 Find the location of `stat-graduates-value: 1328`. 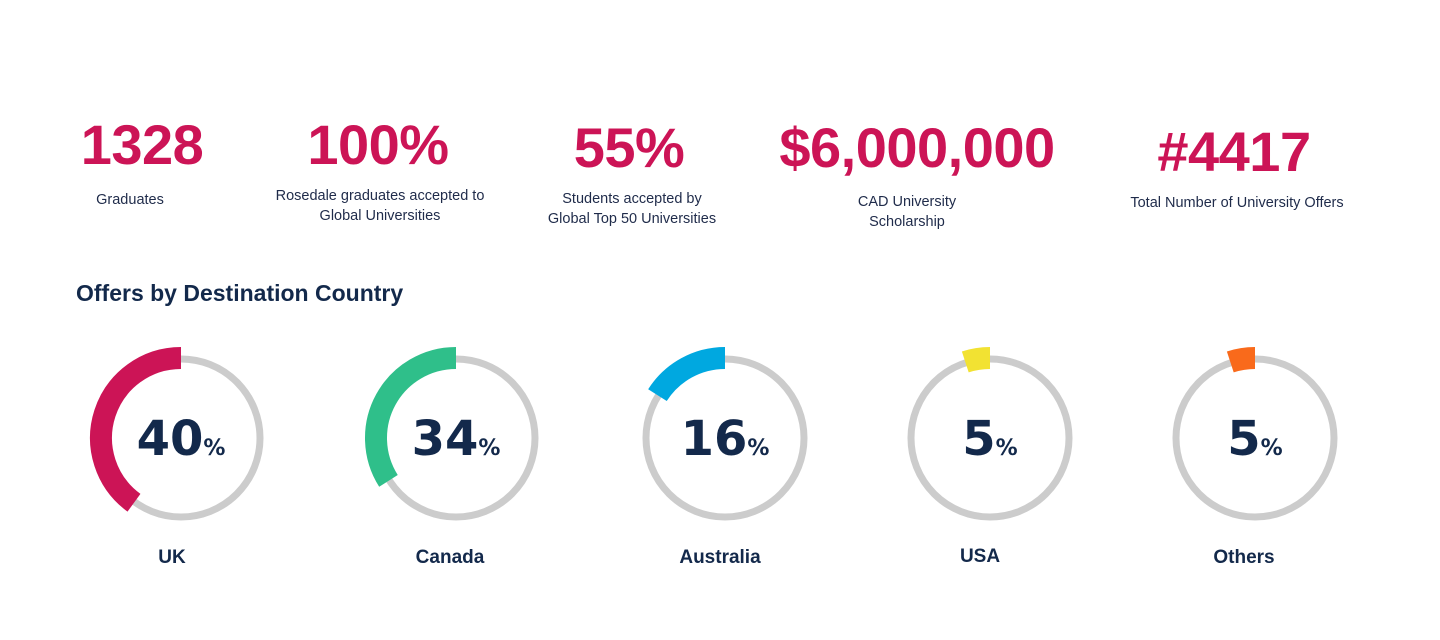

stat-graduates-value: 1328 is located at coordinates (142, 144).